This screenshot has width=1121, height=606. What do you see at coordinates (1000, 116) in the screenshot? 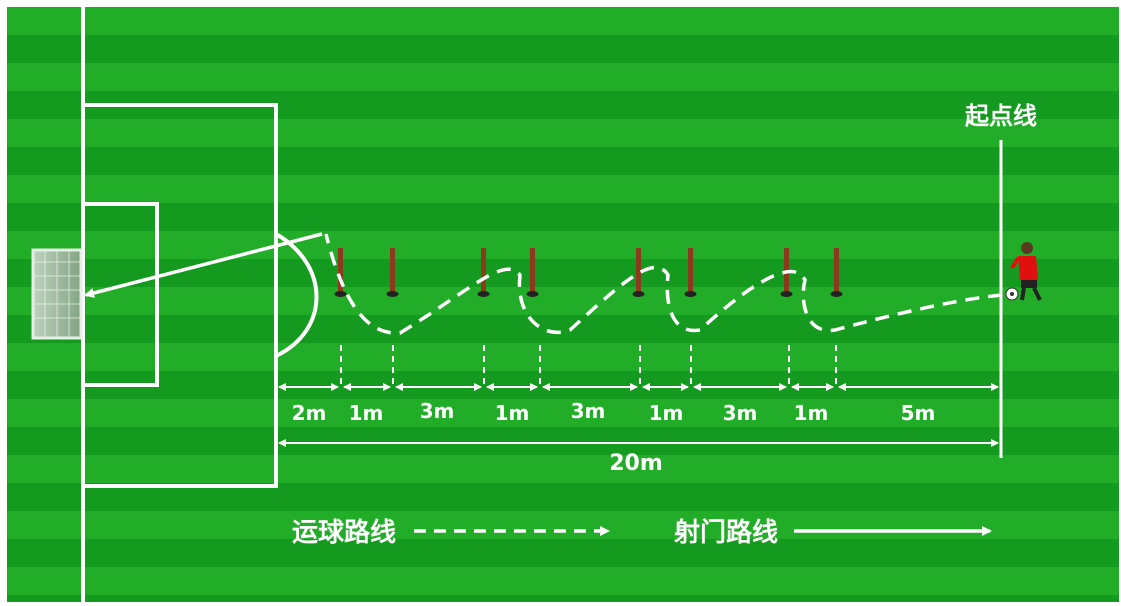
I see `start-line-label: 起点线` at bounding box center [1000, 116].